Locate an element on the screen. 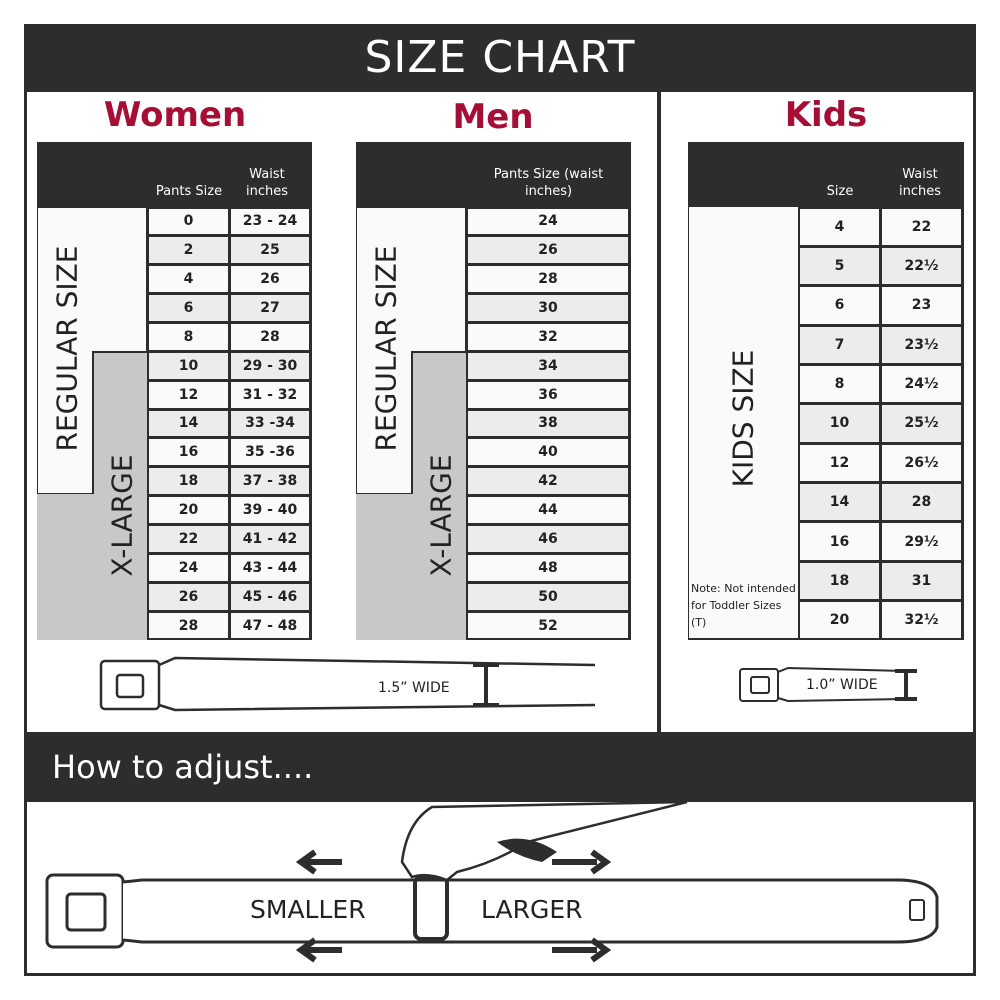 The height and width of the screenshot is (1000, 1000). size-cell: 16 is located at coordinates (839, 541).